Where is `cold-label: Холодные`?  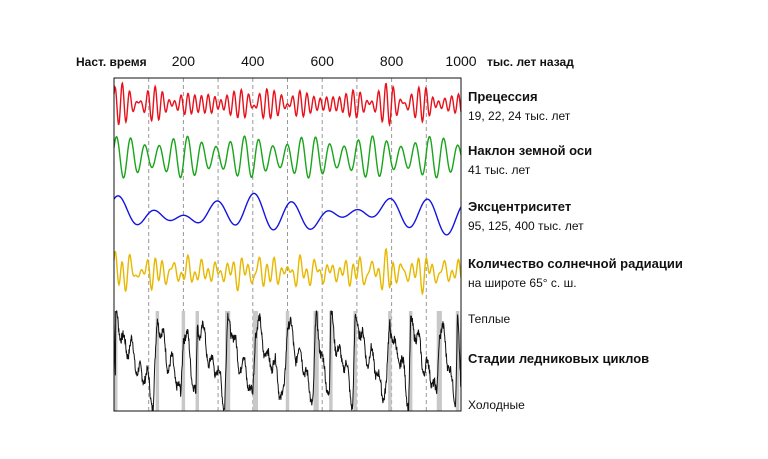 cold-label: Холодные is located at coordinates (496, 405).